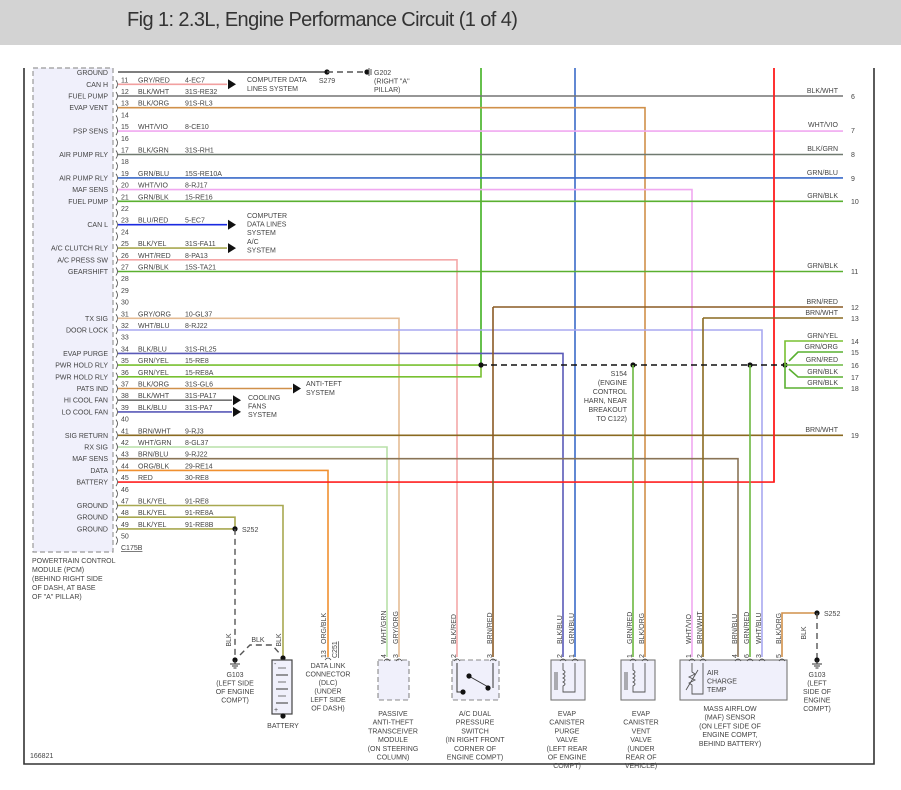  I want to click on pcm-pin-number: 40, so click(125, 420).